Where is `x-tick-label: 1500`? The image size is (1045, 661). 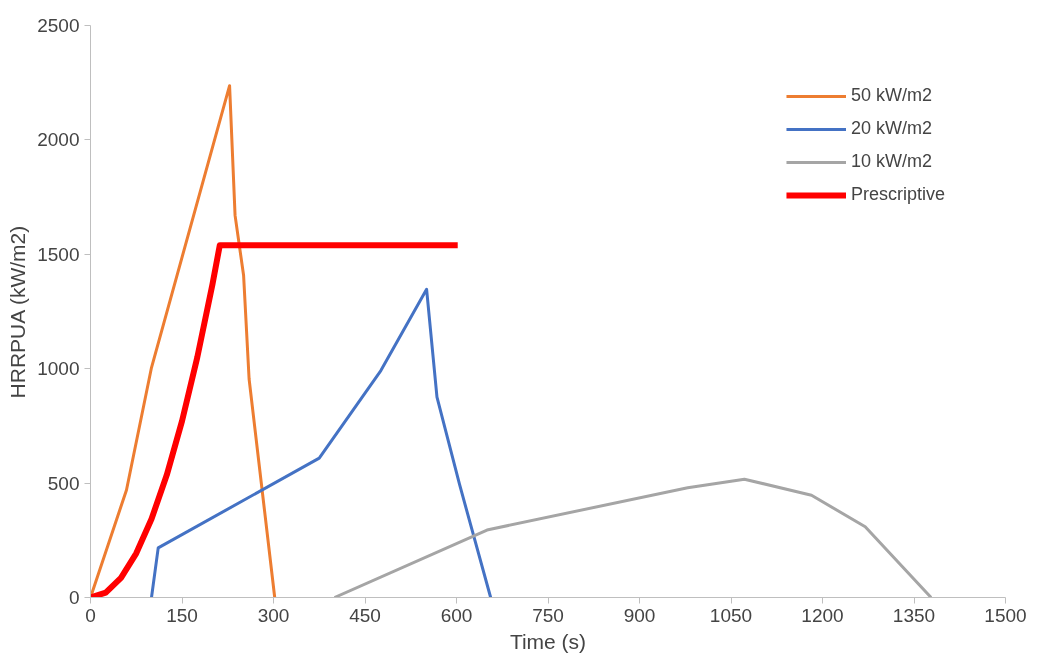
x-tick-label: 1500 is located at coordinates (1005, 615).